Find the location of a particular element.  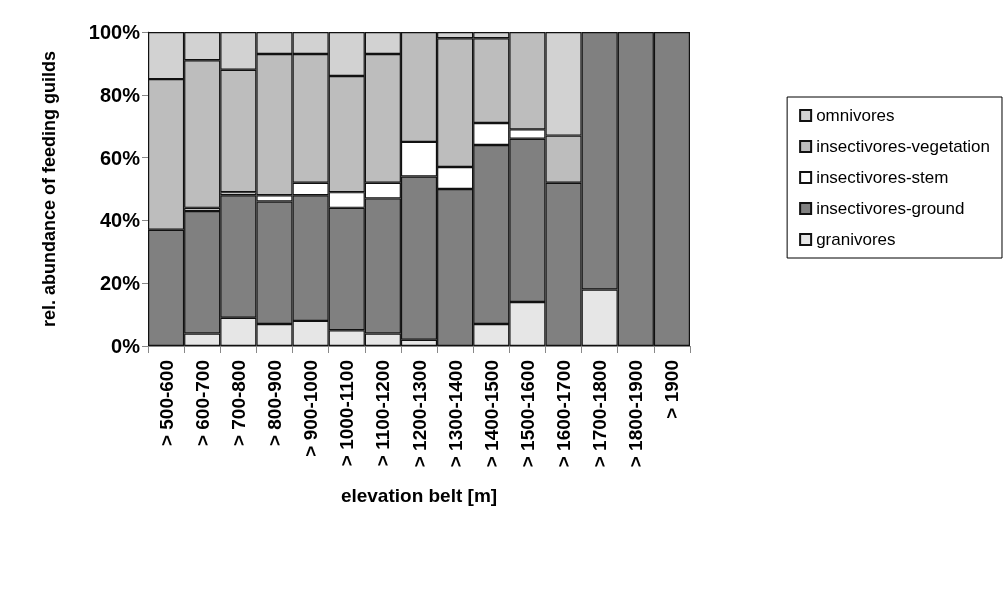

x-tick-label: > 800-900 is located at coordinates (274, 403).